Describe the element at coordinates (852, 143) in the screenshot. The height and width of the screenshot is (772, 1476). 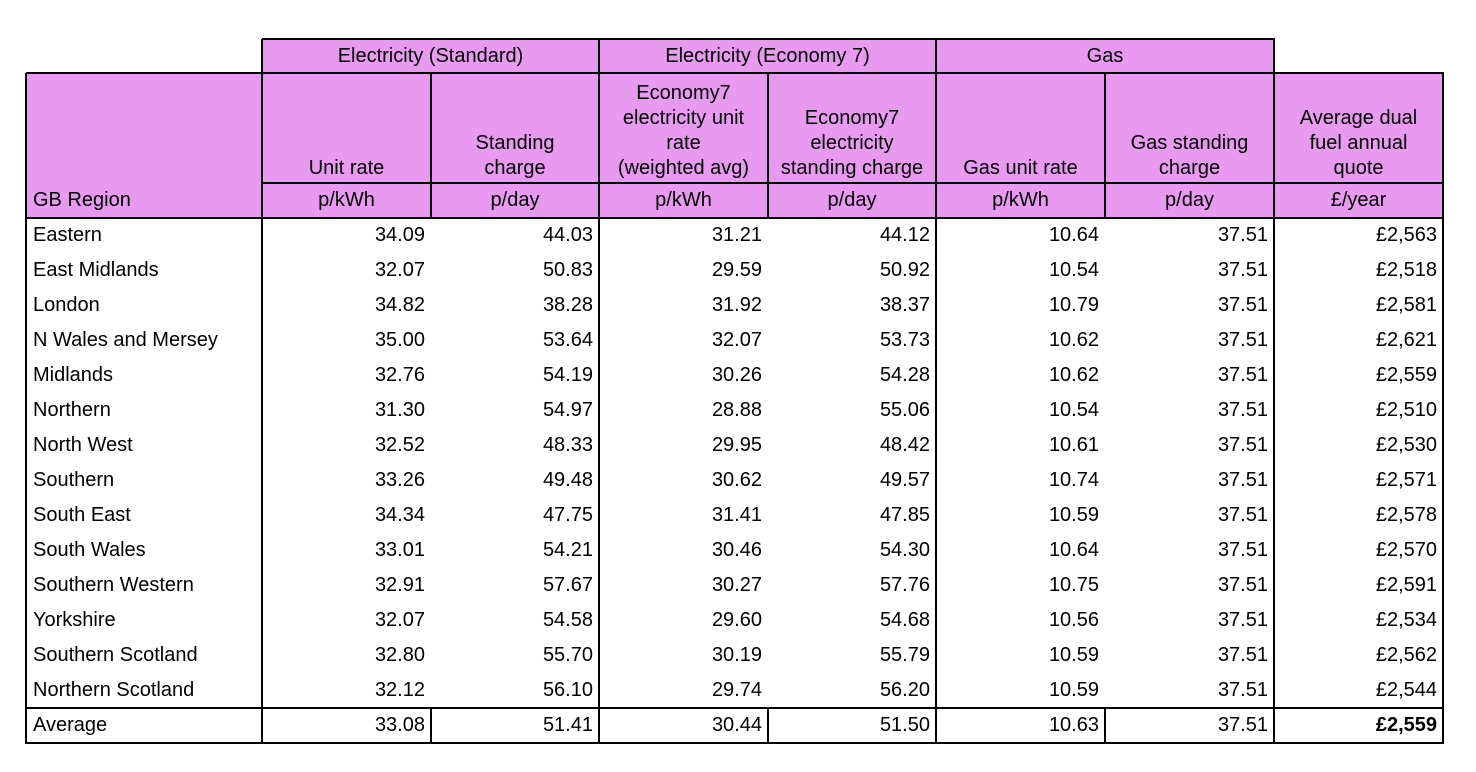
I see `column-header-line: electricity` at that location.